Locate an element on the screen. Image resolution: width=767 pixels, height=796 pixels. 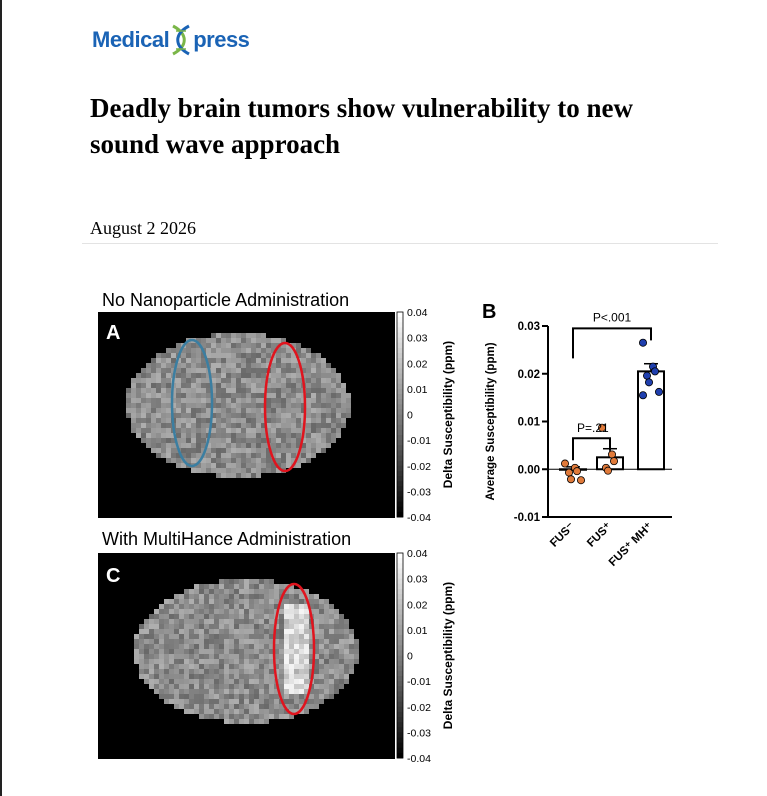
x-tick-label: FUS⁺ MH⁺ is located at coordinates (631, 545).